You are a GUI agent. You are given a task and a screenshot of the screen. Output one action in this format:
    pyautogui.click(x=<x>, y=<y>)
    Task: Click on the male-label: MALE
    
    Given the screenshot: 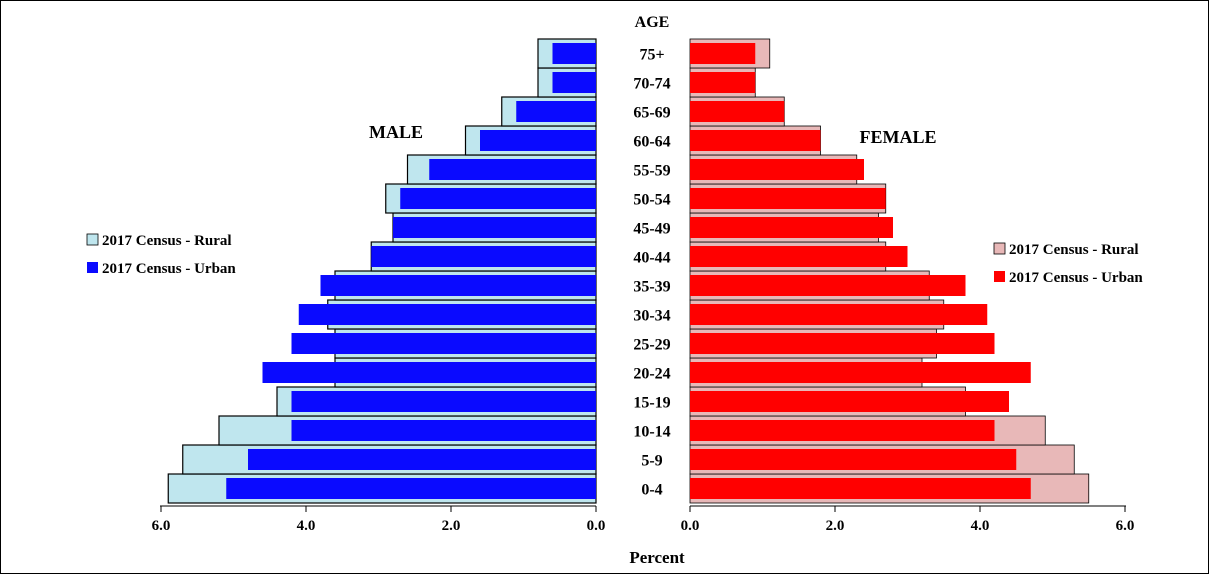 What is the action you would take?
    pyautogui.click(x=396, y=132)
    